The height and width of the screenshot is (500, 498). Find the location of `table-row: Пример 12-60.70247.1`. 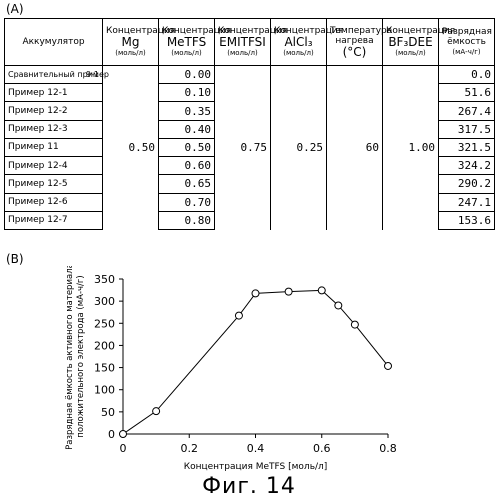

table-row: Пример 12-60.70247.1 is located at coordinates (250, 202).